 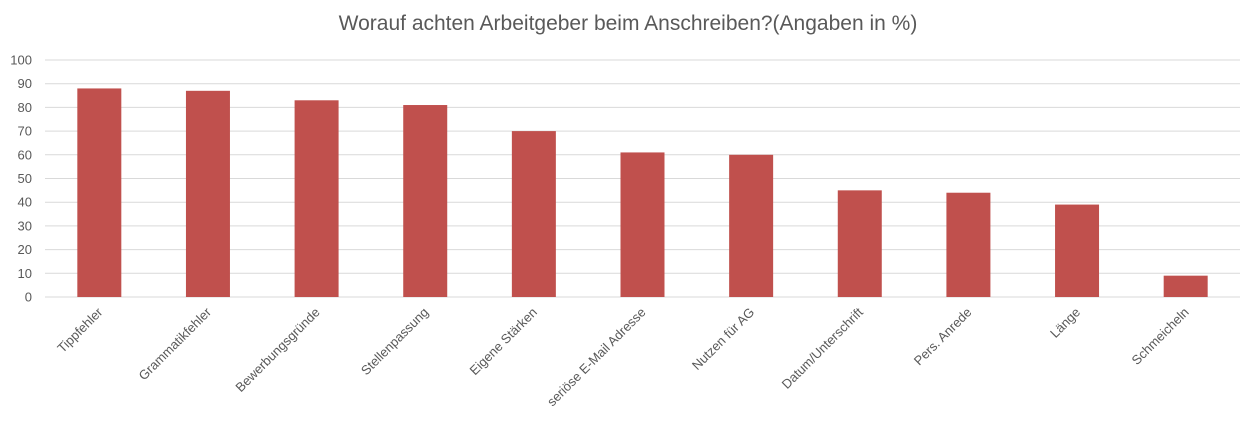 I want to click on y-axis-ticks: 0 10 20 30 40 50 60 70 80 90 100, so click(x=21, y=179).